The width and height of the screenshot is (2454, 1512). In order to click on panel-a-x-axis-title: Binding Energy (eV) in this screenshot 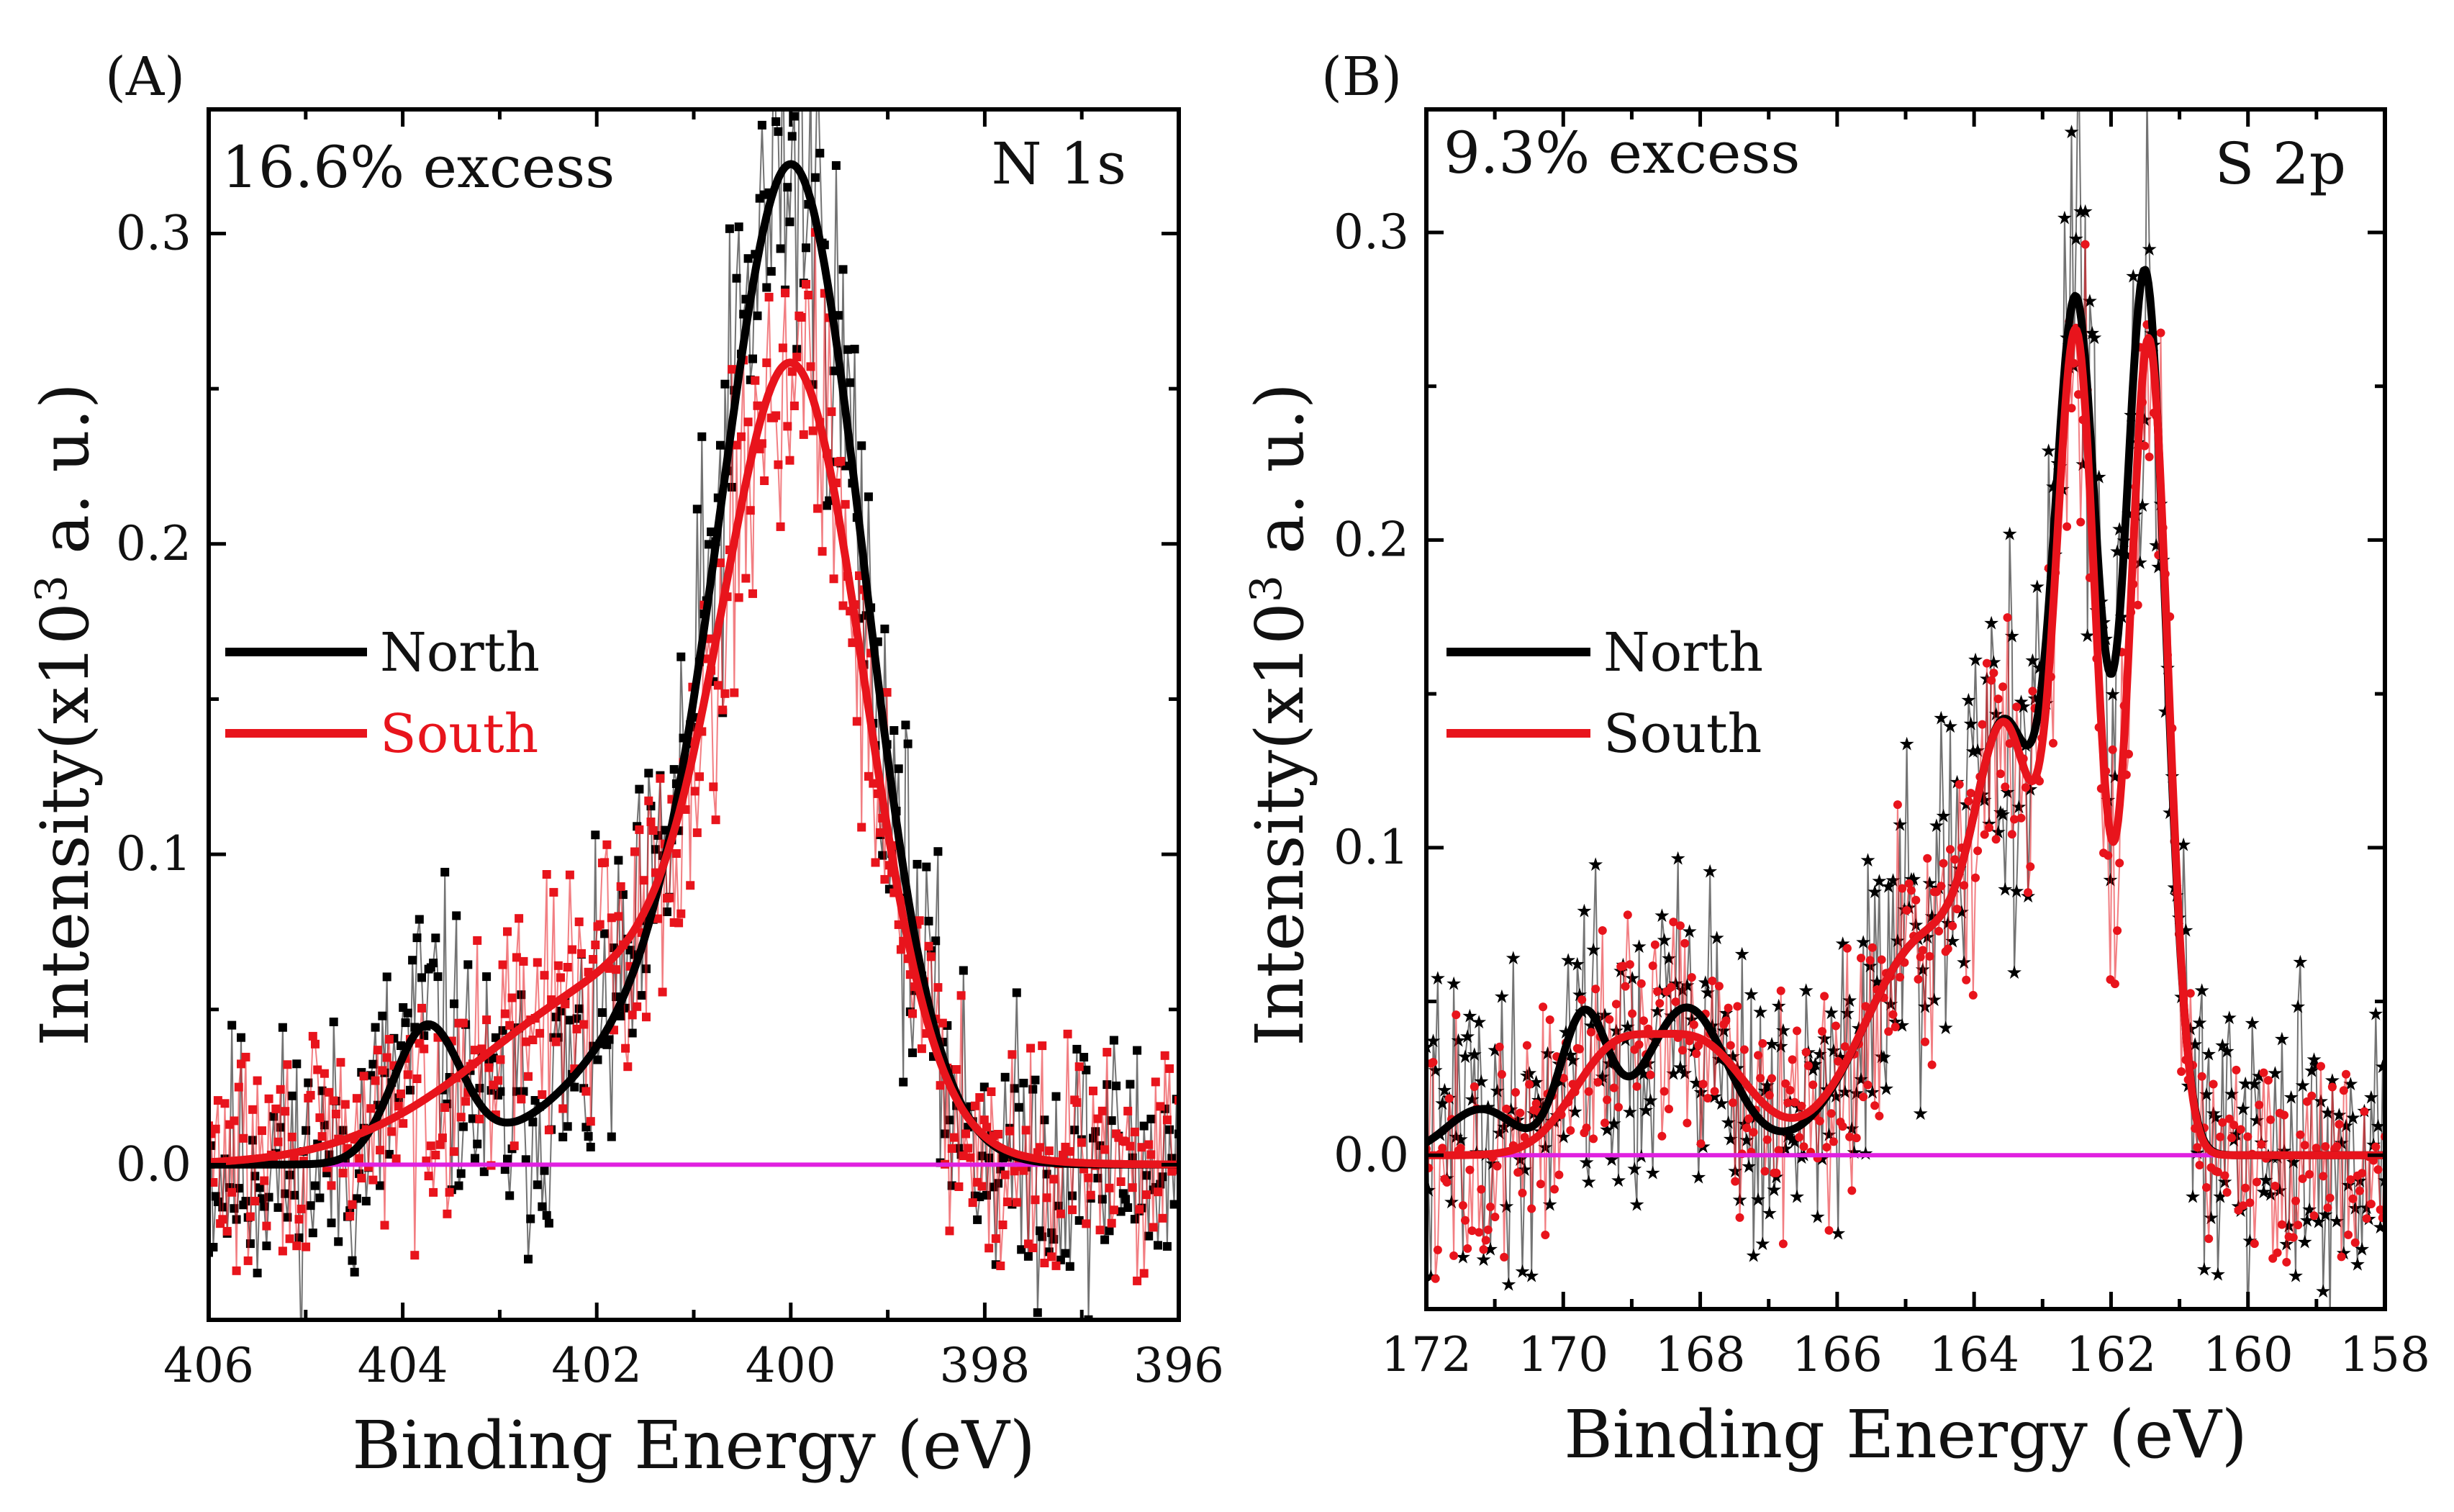, I will do `click(694, 1446)`.